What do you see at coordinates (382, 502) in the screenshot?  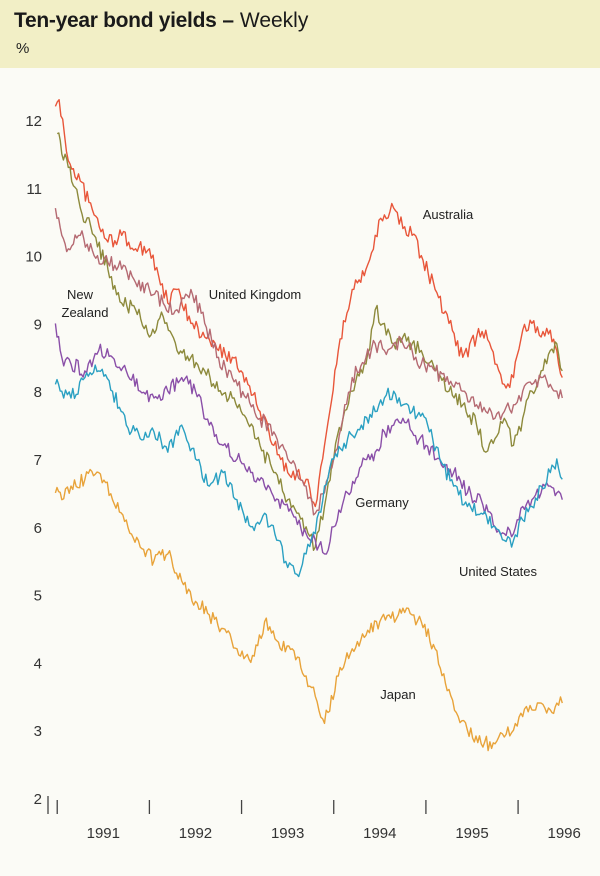 I see `series-label-germany: Germany` at bounding box center [382, 502].